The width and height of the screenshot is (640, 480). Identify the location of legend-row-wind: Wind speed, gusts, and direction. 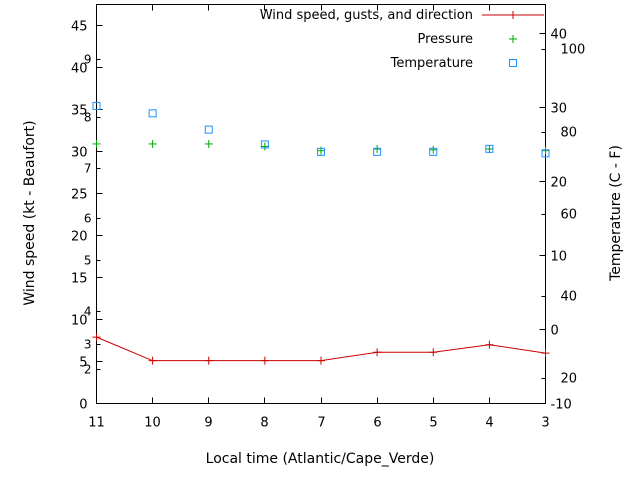
(402, 15).